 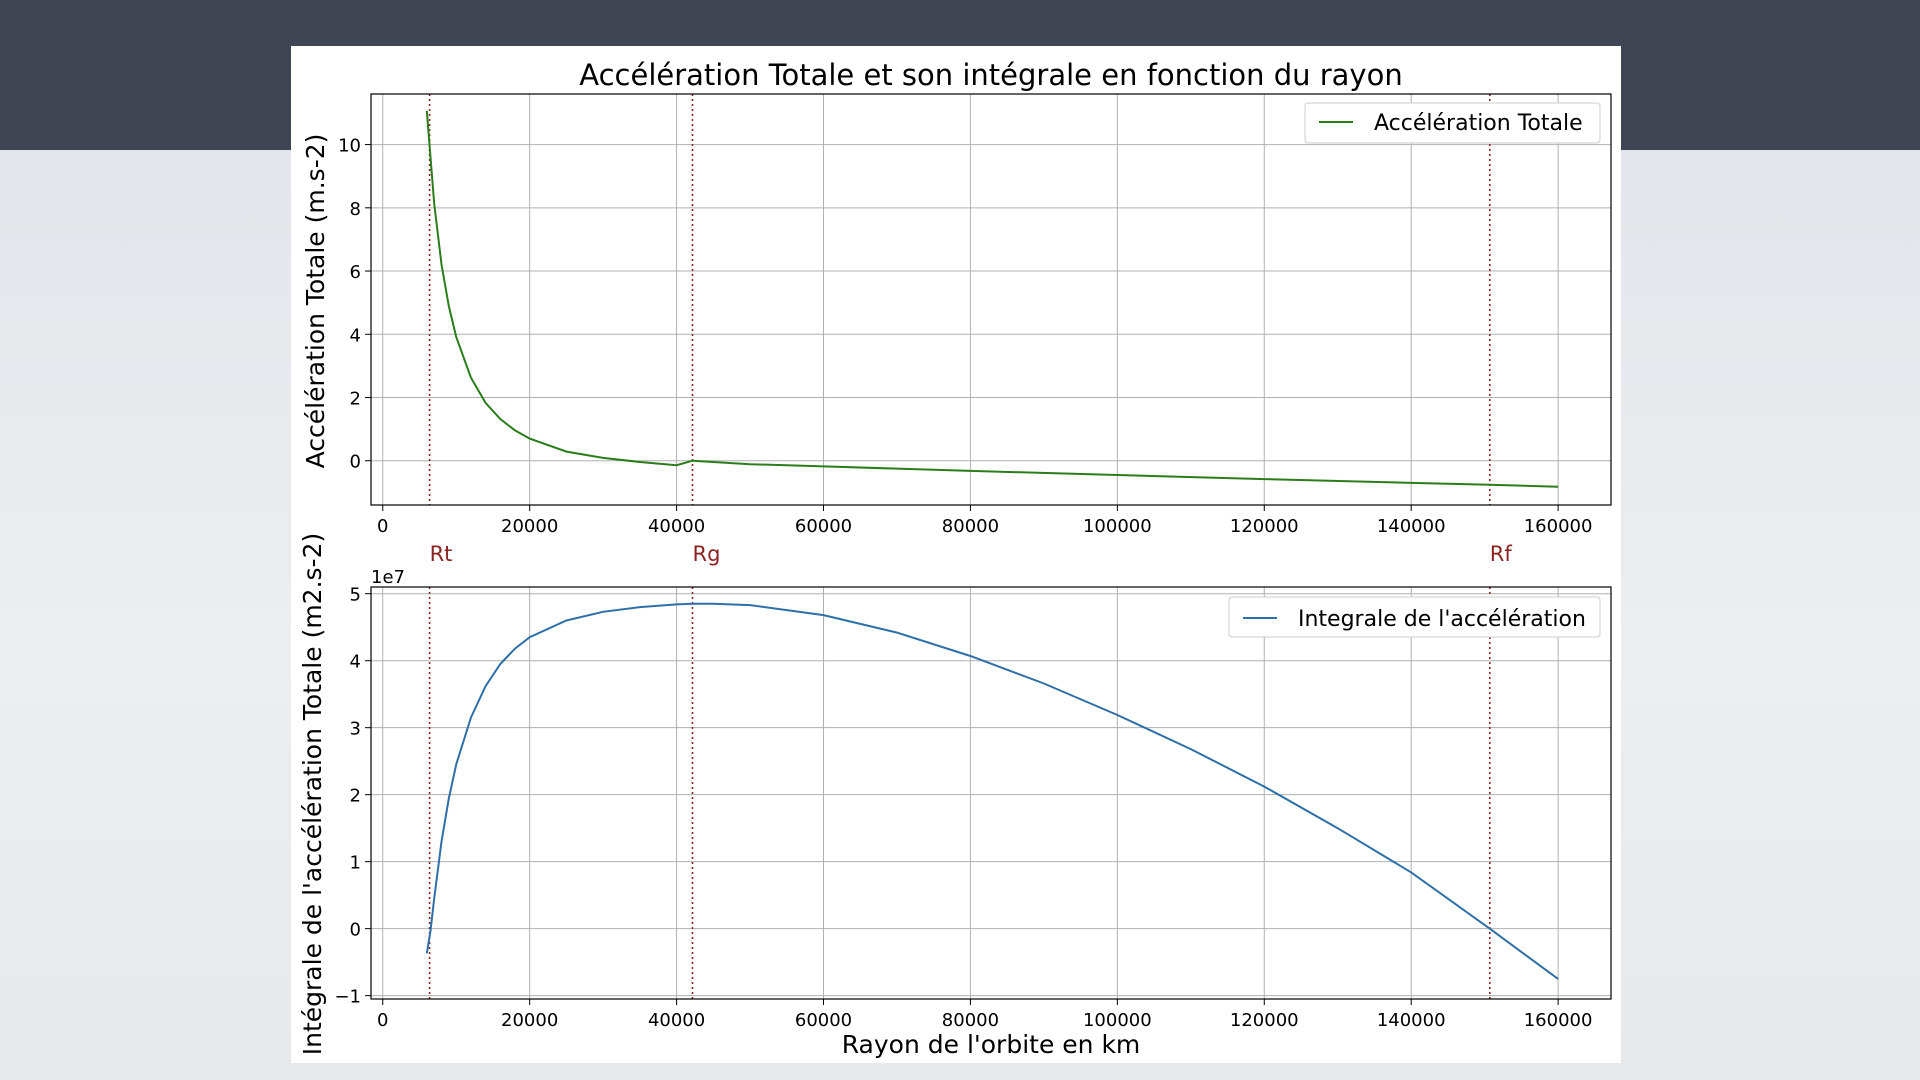 What do you see at coordinates (315, 301) in the screenshot?
I see `acceleration-y-axis-label: Accélération Totale (m.s-2)` at bounding box center [315, 301].